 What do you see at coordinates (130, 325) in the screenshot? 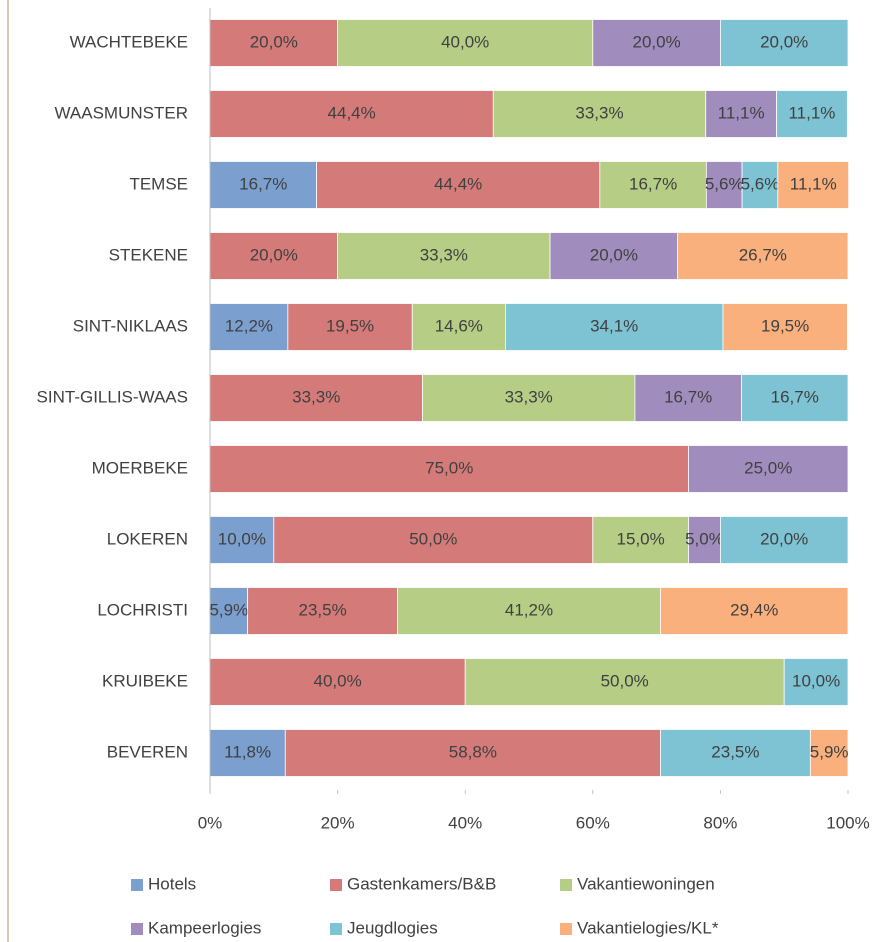
I see `y-tick-label: SINT-NIKLAAS` at bounding box center [130, 325].